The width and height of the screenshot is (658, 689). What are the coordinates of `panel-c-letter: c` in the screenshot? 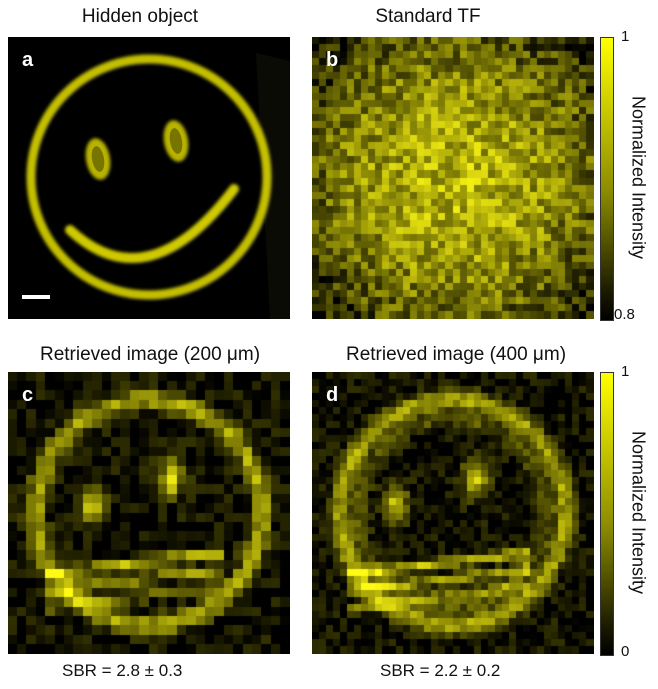 It's located at (28, 395).